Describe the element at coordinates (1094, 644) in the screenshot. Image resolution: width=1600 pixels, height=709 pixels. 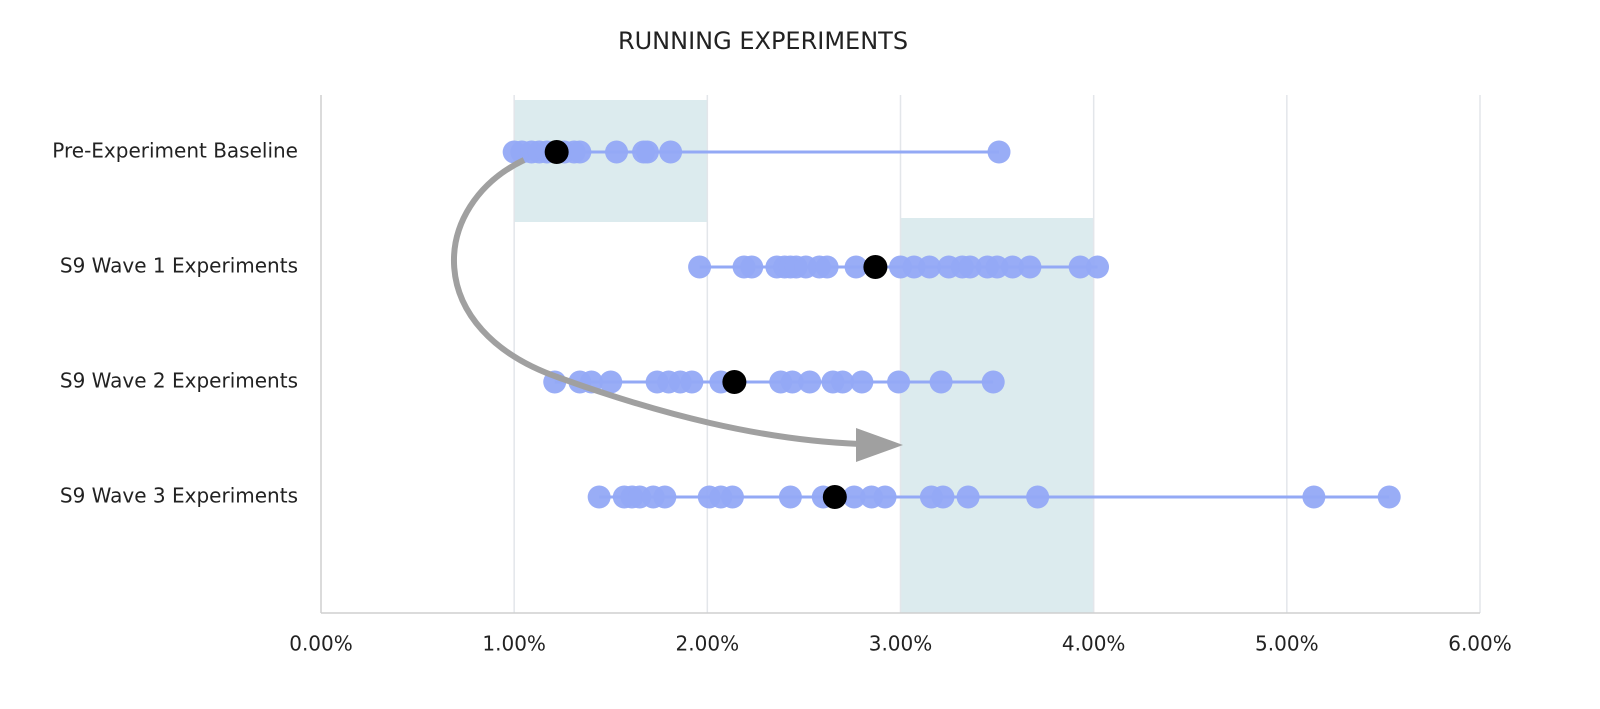
I see `x-tick-label: 4.00%` at that location.